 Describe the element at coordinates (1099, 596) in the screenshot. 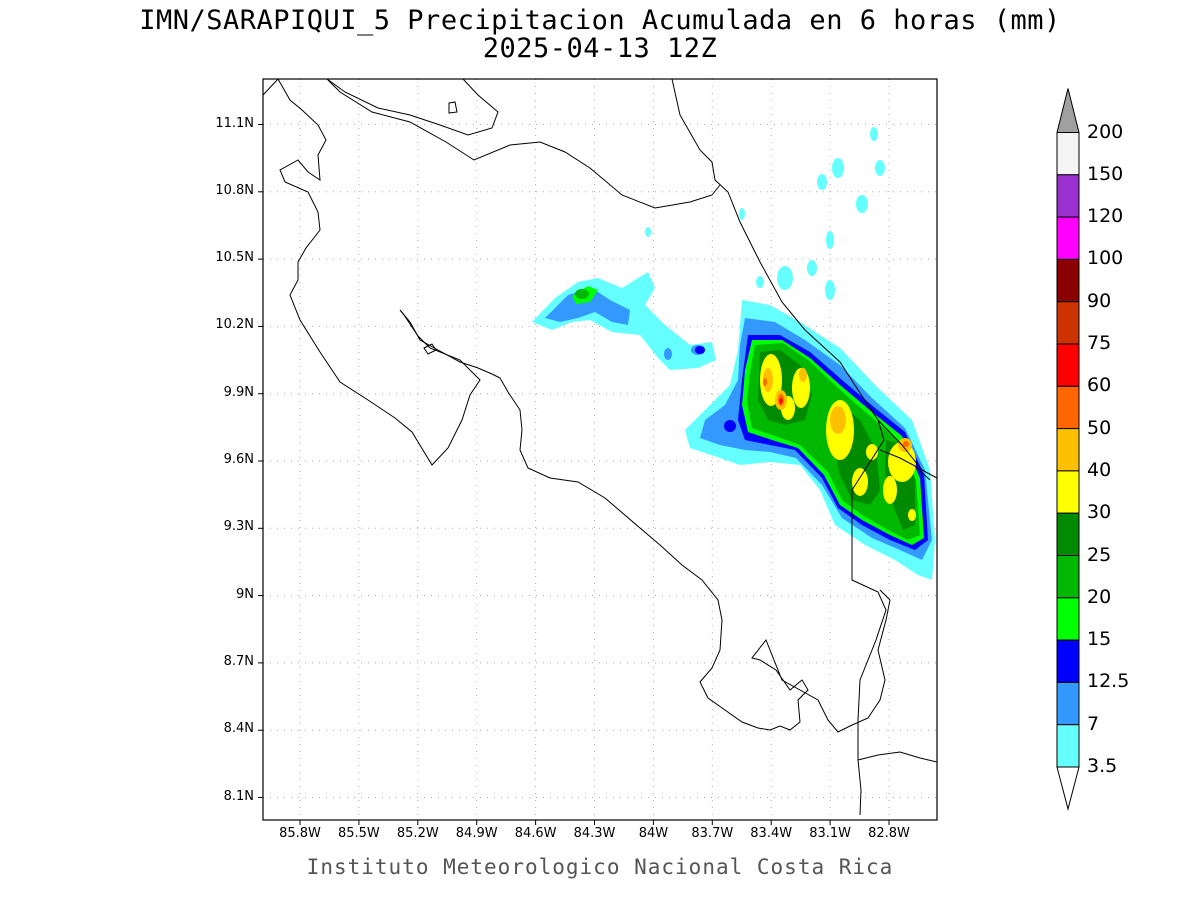

I see `colorbar-label: 20` at that location.